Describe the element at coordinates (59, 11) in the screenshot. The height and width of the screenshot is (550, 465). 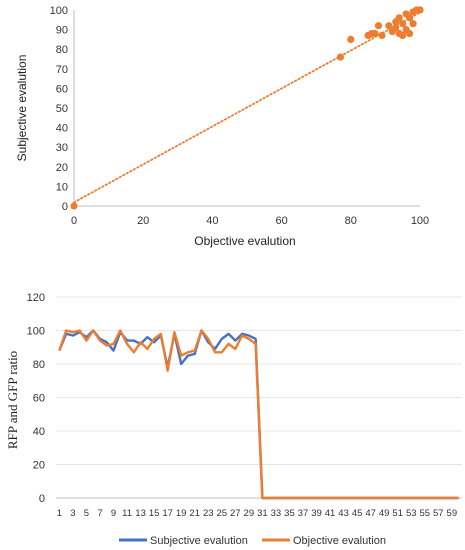
I see `scatter-y-tick-label: 100` at that location.